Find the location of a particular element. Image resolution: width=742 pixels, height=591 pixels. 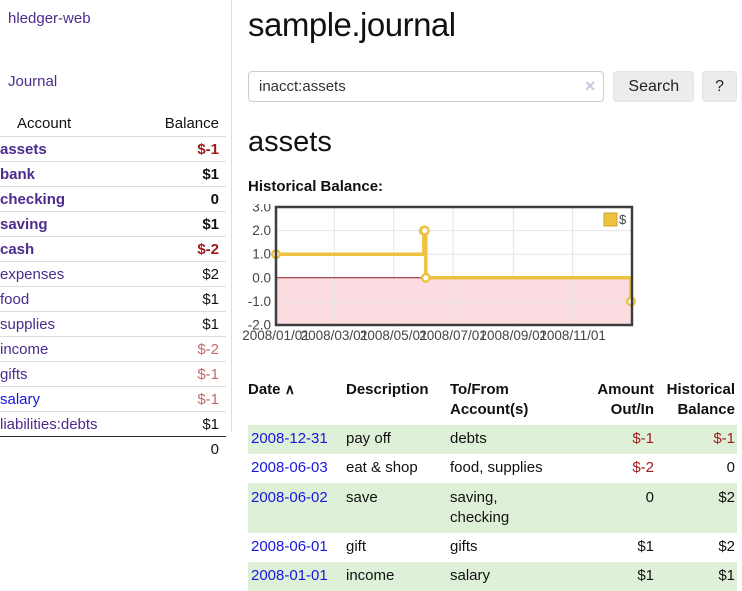

account-link: food is located at coordinates (15, 299).